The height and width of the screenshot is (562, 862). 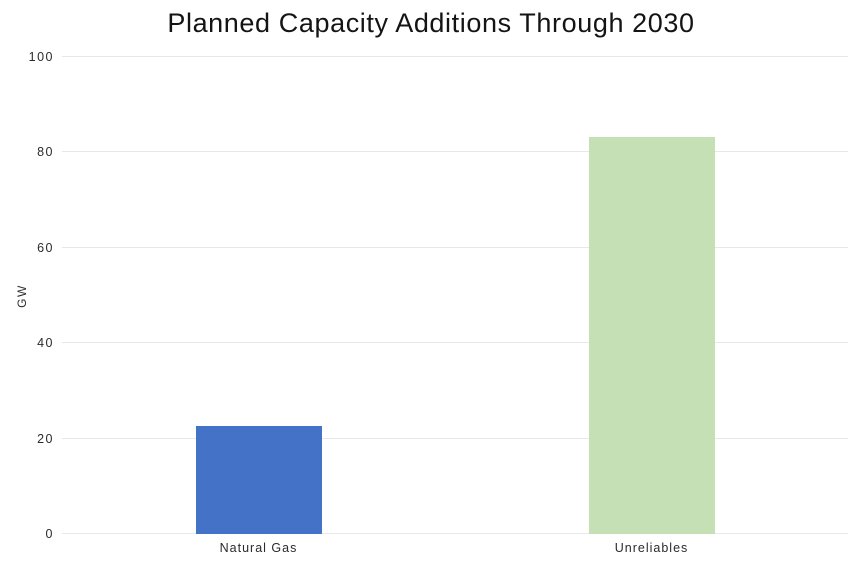 I want to click on x-category-label-unreliables: Unreliables, so click(x=651, y=548).